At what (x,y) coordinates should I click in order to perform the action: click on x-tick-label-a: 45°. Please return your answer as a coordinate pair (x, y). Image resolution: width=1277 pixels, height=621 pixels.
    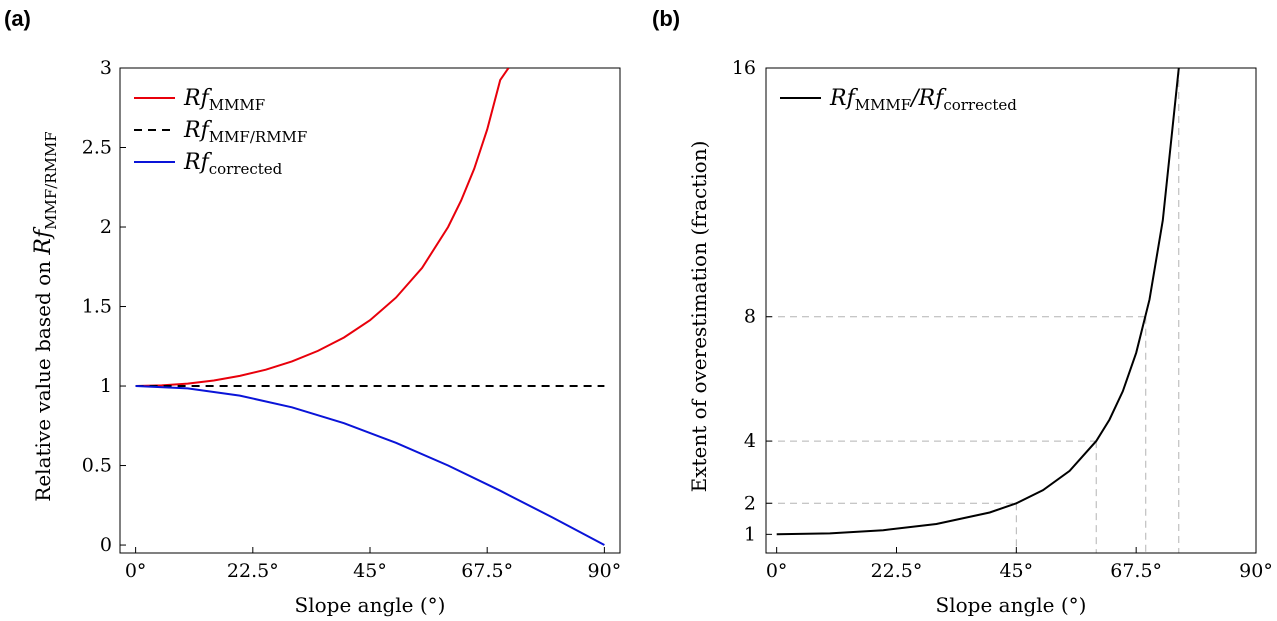
    Looking at the image, I should click on (370, 571).